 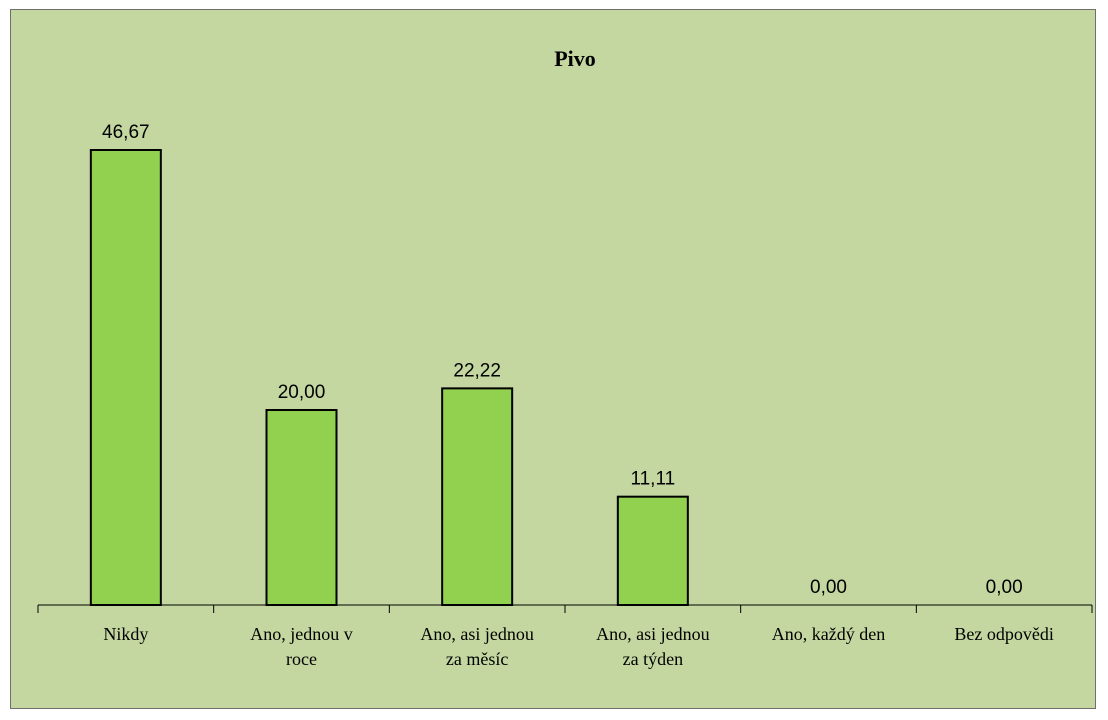 I want to click on category-label: roce, so click(x=301, y=659).